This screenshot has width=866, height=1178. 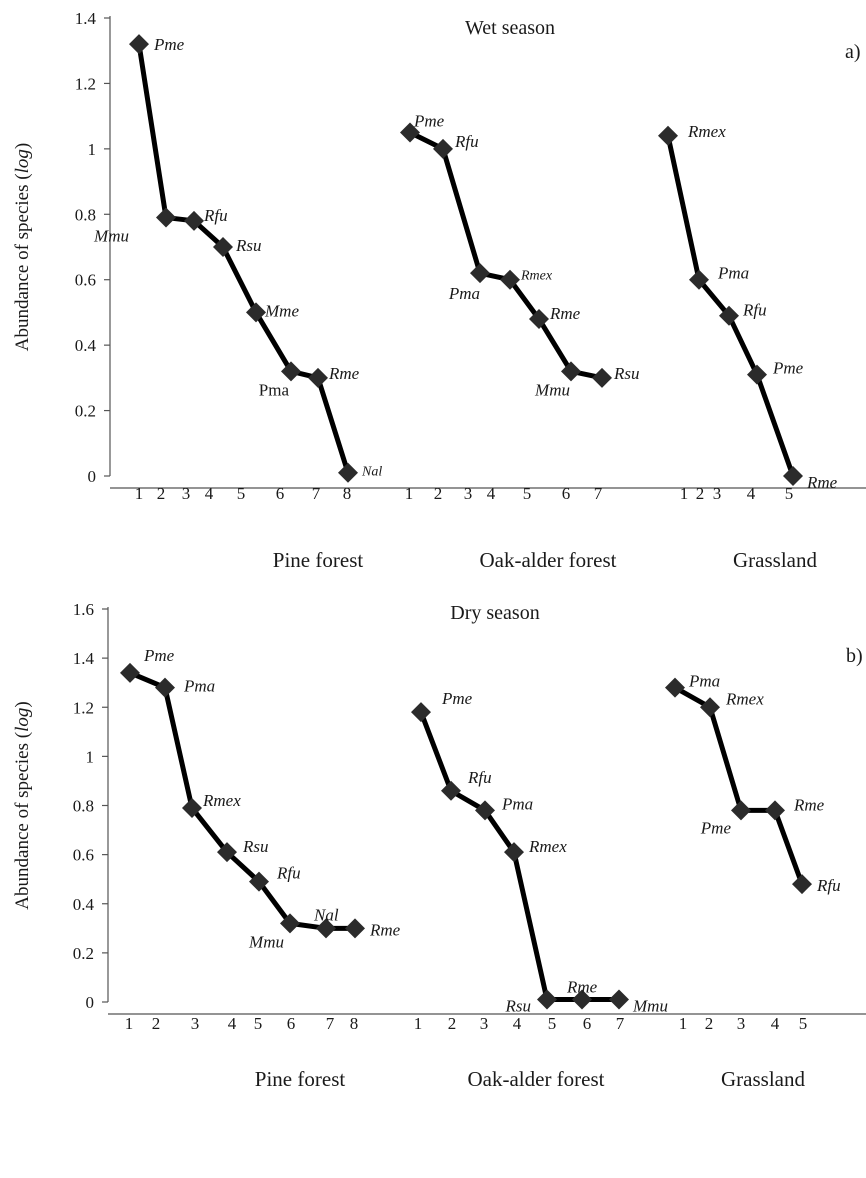 What do you see at coordinates (83, 609) in the screenshot?
I see `y-tick-label: 1.6` at bounding box center [83, 609].